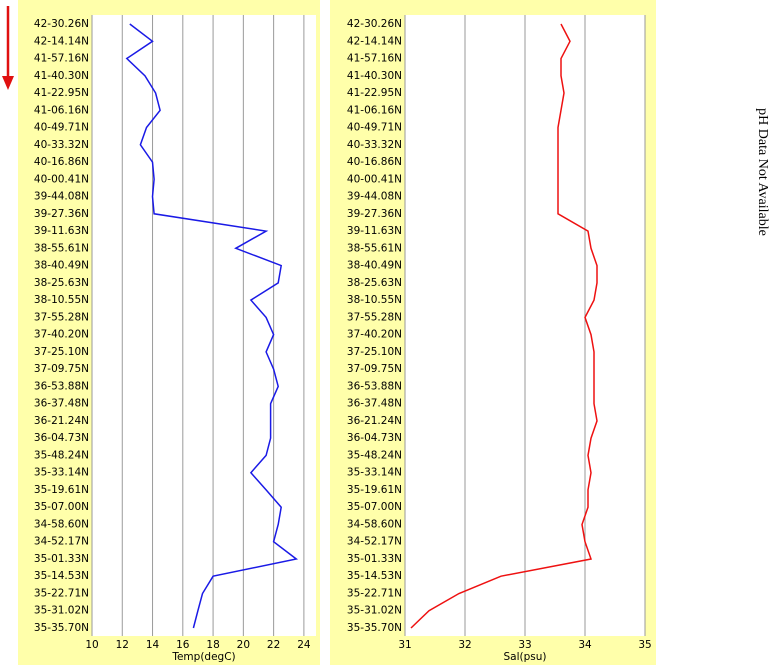 This screenshot has height=665, width=777. I want to click on x-tick-label: 12, so click(122, 645).